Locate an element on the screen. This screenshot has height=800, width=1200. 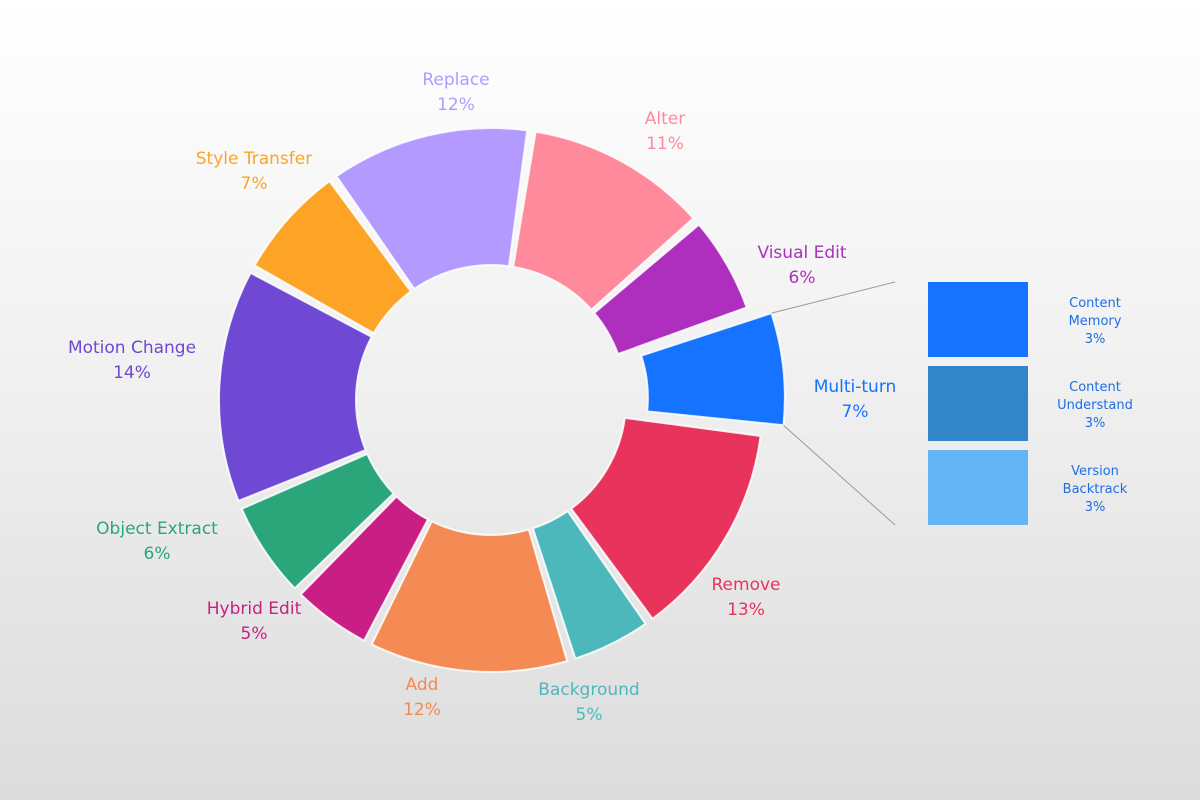
slice-add is located at coordinates (469, 596).